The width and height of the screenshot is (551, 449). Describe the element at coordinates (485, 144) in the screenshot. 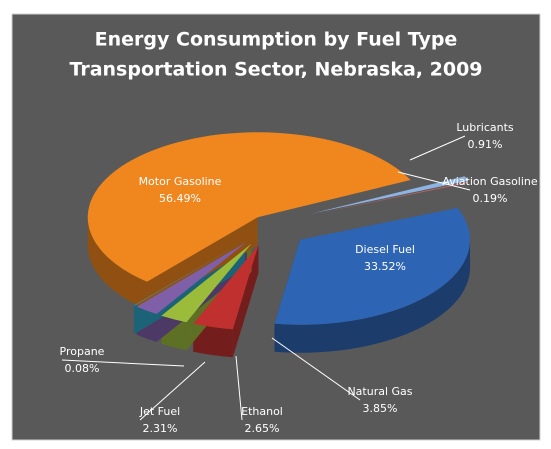

I see `slice-value: 0.91%` at that location.